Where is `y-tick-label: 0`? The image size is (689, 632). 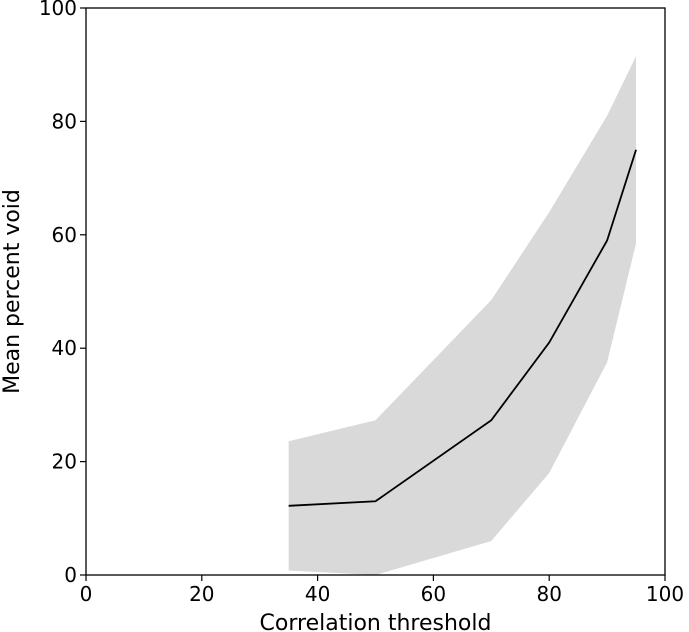 y-tick-label: 0 is located at coordinates (70, 575).